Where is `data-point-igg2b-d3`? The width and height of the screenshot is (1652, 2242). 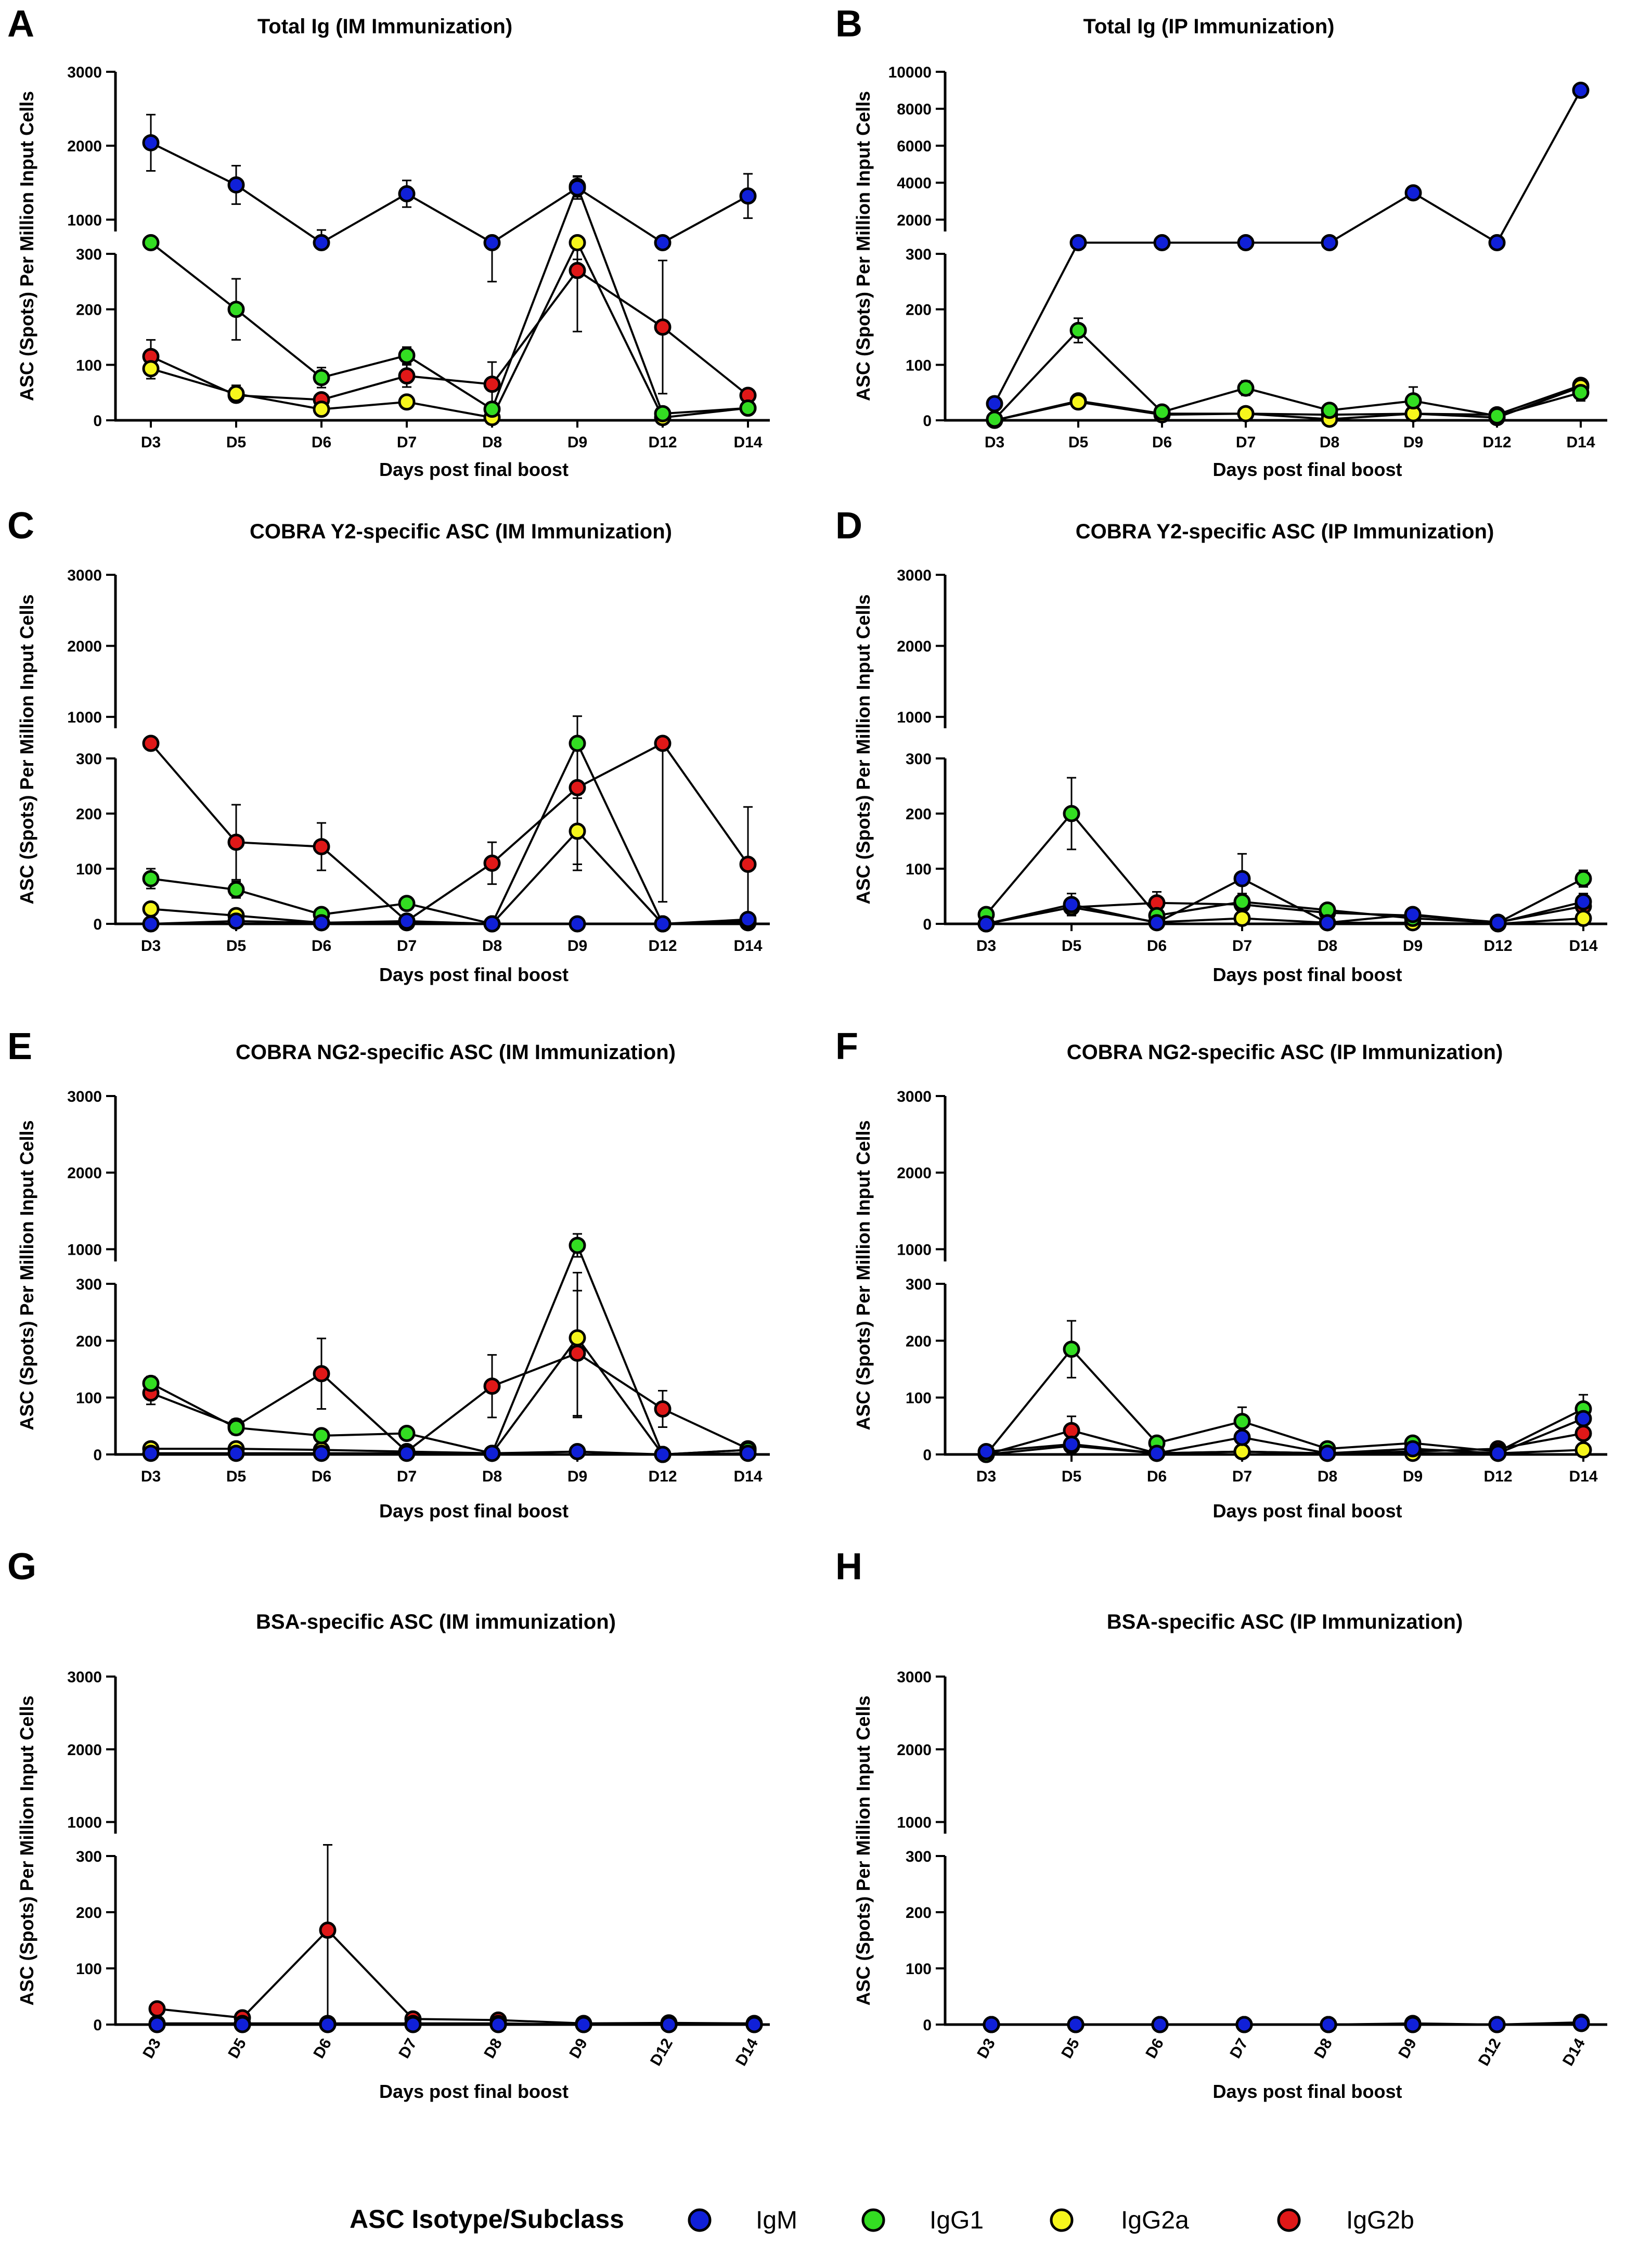 data-point-igg2b-d3 is located at coordinates (157, 2009).